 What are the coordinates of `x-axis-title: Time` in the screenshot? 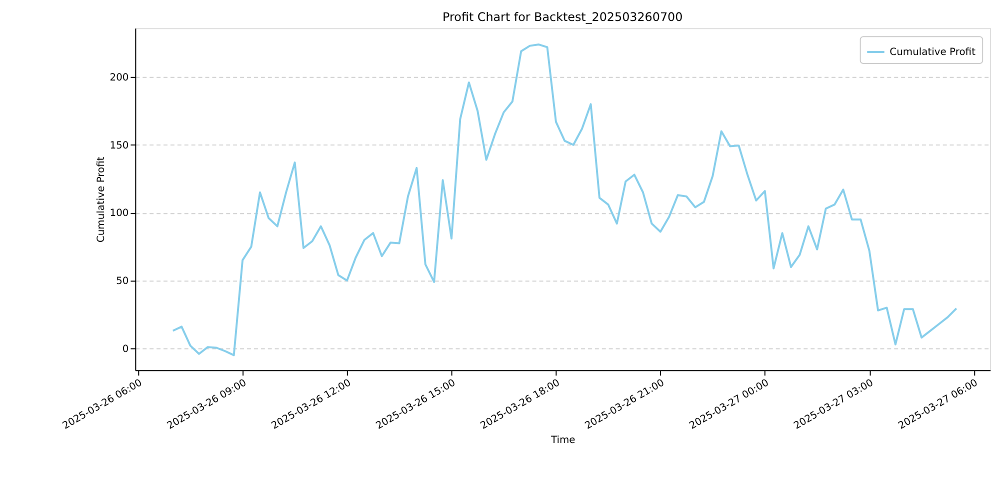 It's located at (563, 440).